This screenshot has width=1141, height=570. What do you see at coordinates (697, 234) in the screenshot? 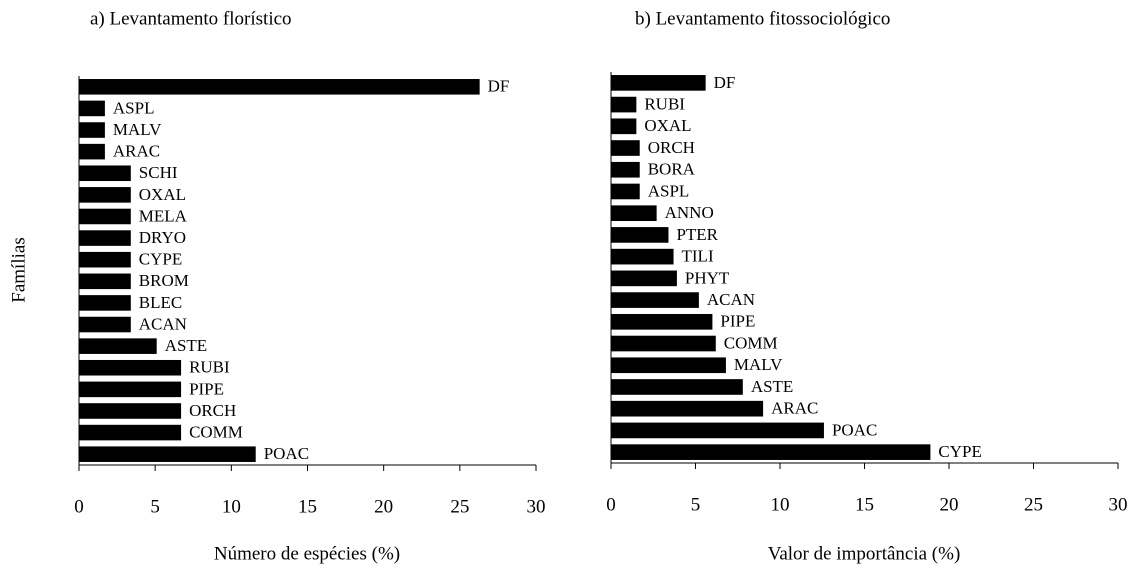
I see `bar-label: PTER` at bounding box center [697, 234].